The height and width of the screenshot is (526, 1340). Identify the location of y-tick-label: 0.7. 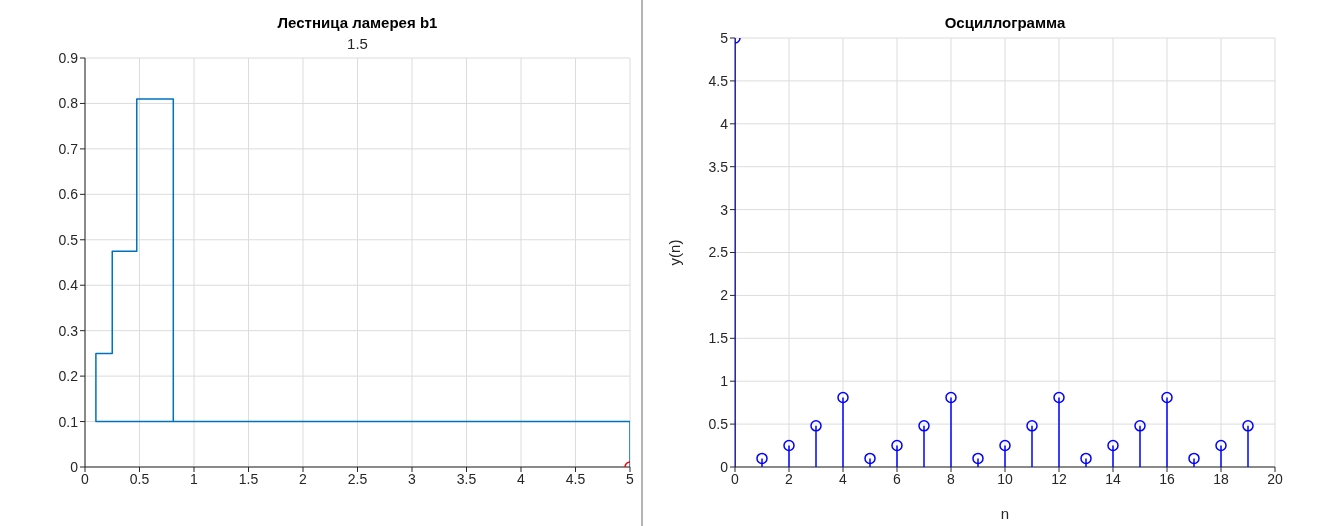
(68, 148).